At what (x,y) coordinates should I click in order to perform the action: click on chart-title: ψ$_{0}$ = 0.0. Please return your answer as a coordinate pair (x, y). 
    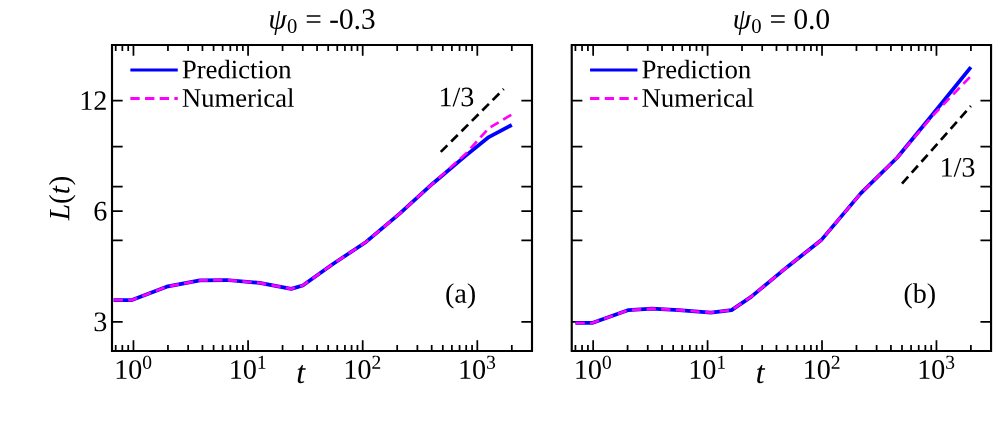
    Looking at the image, I should click on (781, 22).